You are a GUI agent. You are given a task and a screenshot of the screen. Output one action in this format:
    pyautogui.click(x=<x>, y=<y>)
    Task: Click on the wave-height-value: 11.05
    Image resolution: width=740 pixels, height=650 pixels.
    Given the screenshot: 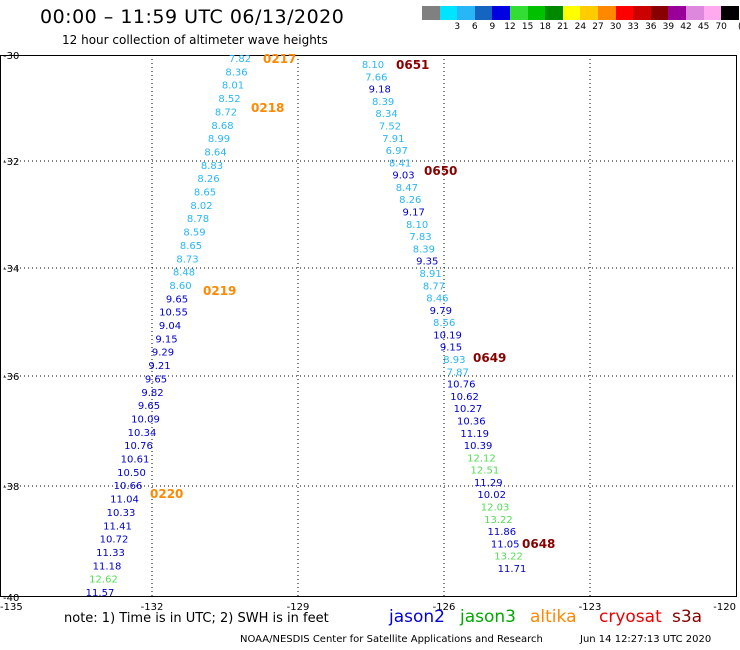 What is the action you would take?
    pyautogui.click(x=505, y=544)
    